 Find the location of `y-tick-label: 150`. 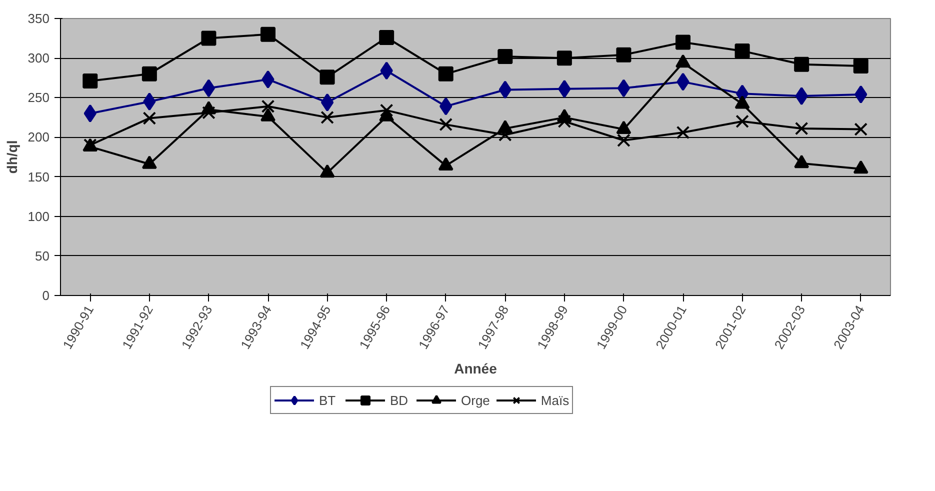

y-tick-label: 150 is located at coordinates (39, 176).